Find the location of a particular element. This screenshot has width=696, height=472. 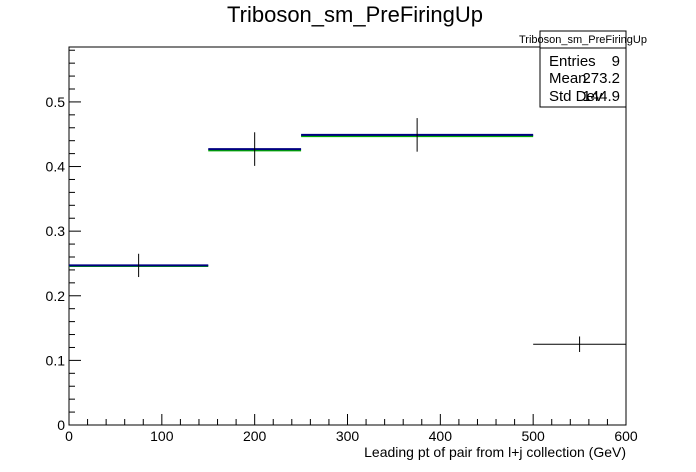

y-tick-label: 0.2 is located at coordinates (56, 296).